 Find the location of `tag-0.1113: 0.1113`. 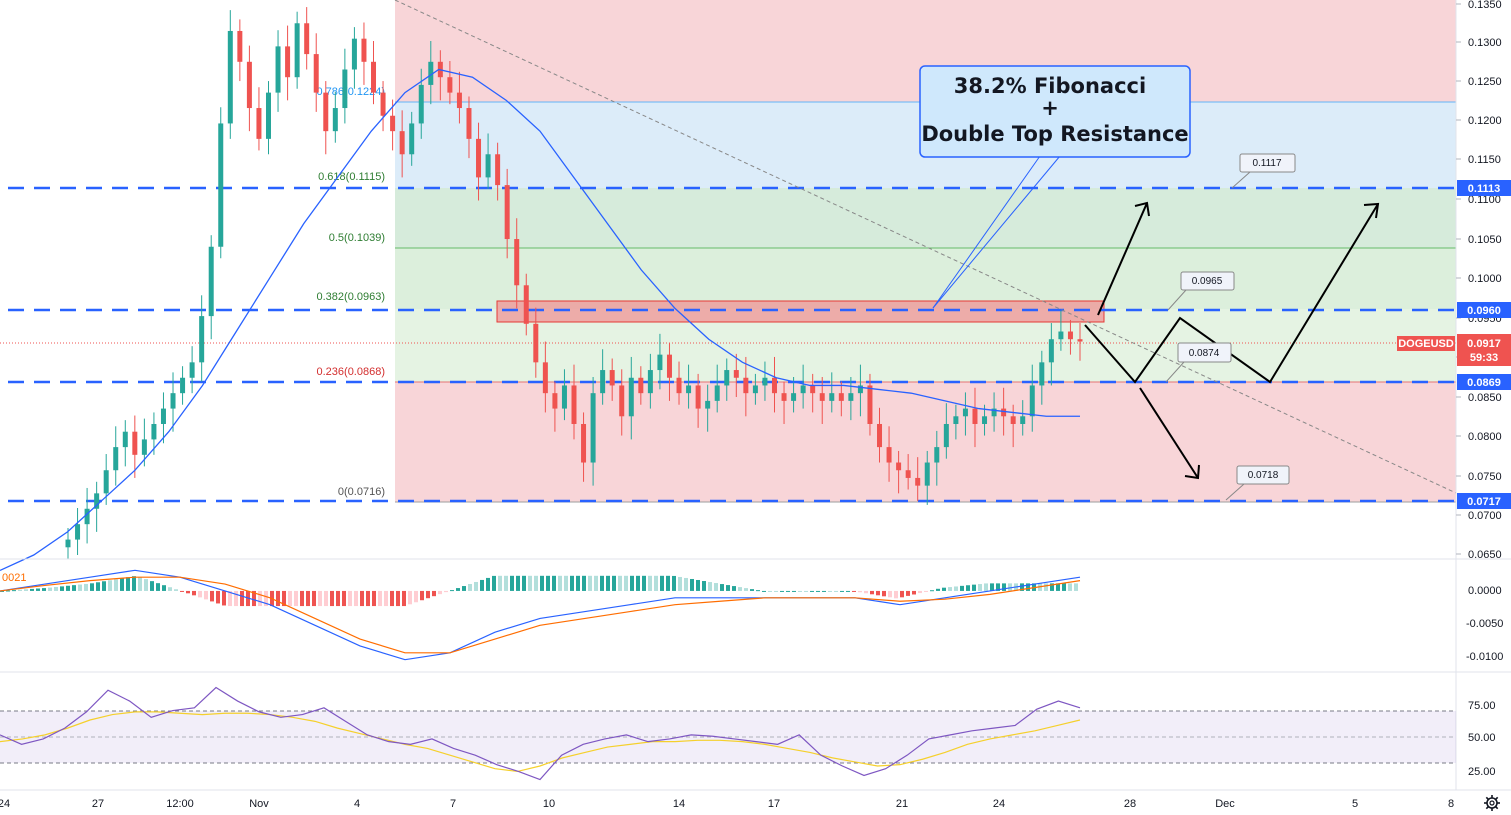

tag-0.1113: 0.1113 is located at coordinates (1484, 189).